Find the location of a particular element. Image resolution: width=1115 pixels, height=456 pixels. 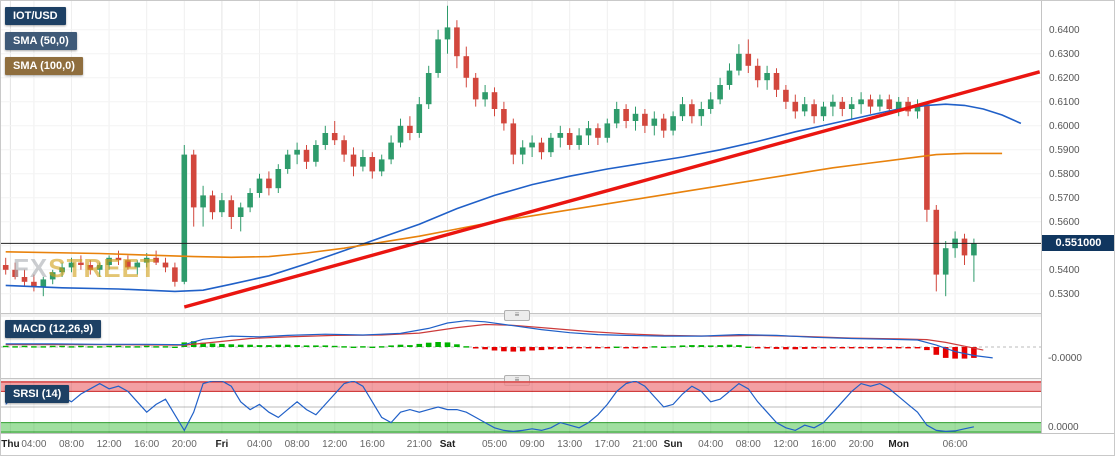

srsi-canvas is located at coordinates (521, 407).